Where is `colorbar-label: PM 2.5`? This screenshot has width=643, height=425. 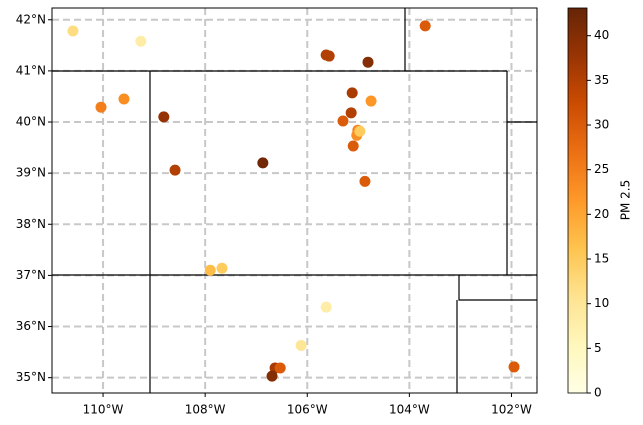 colorbar-label: PM 2.5 is located at coordinates (626, 200).